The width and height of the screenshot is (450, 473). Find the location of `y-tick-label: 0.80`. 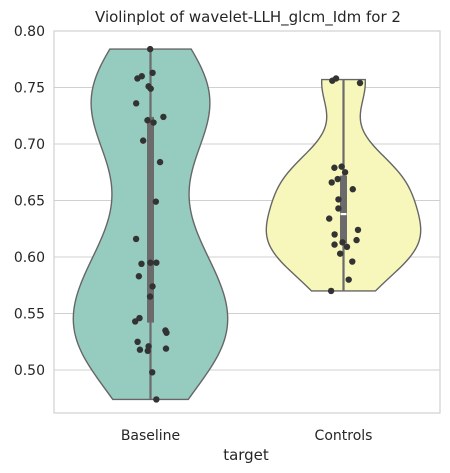

y-tick-label: 0.80 is located at coordinates (29, 32).